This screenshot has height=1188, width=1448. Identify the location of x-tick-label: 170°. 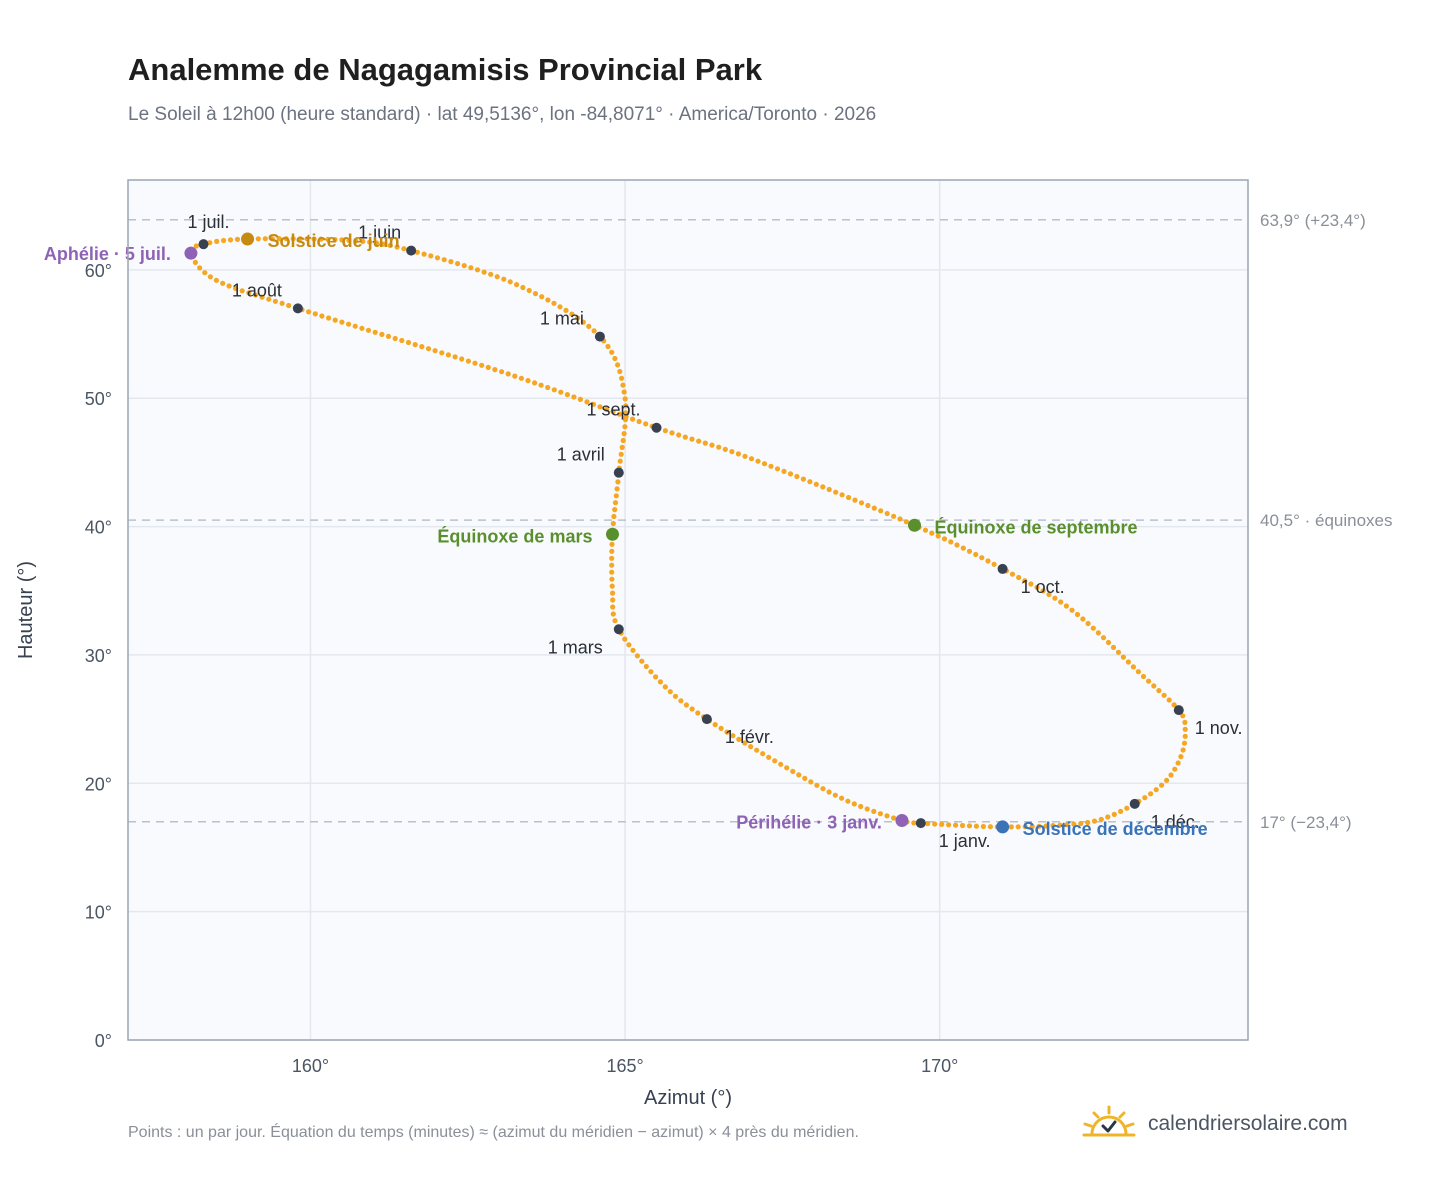
(939, 1066).